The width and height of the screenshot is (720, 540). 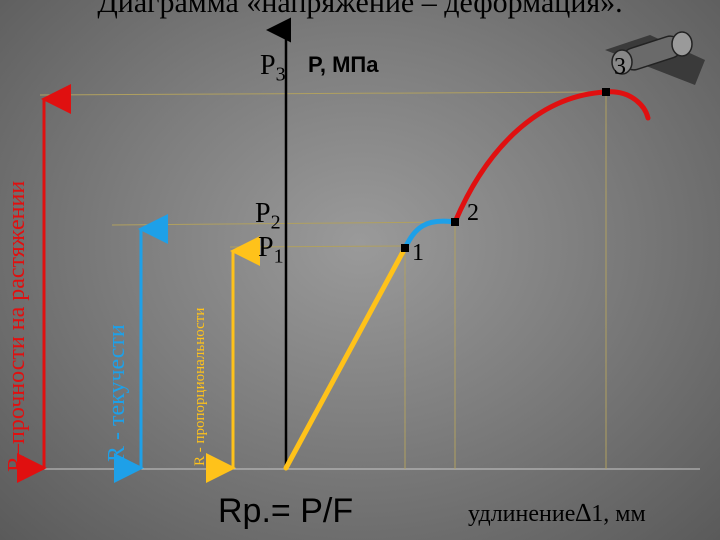 What do you see at coordinates (405, 248) in the screenshot?
I see `point-1-marker` at bounding box center [405, 248].